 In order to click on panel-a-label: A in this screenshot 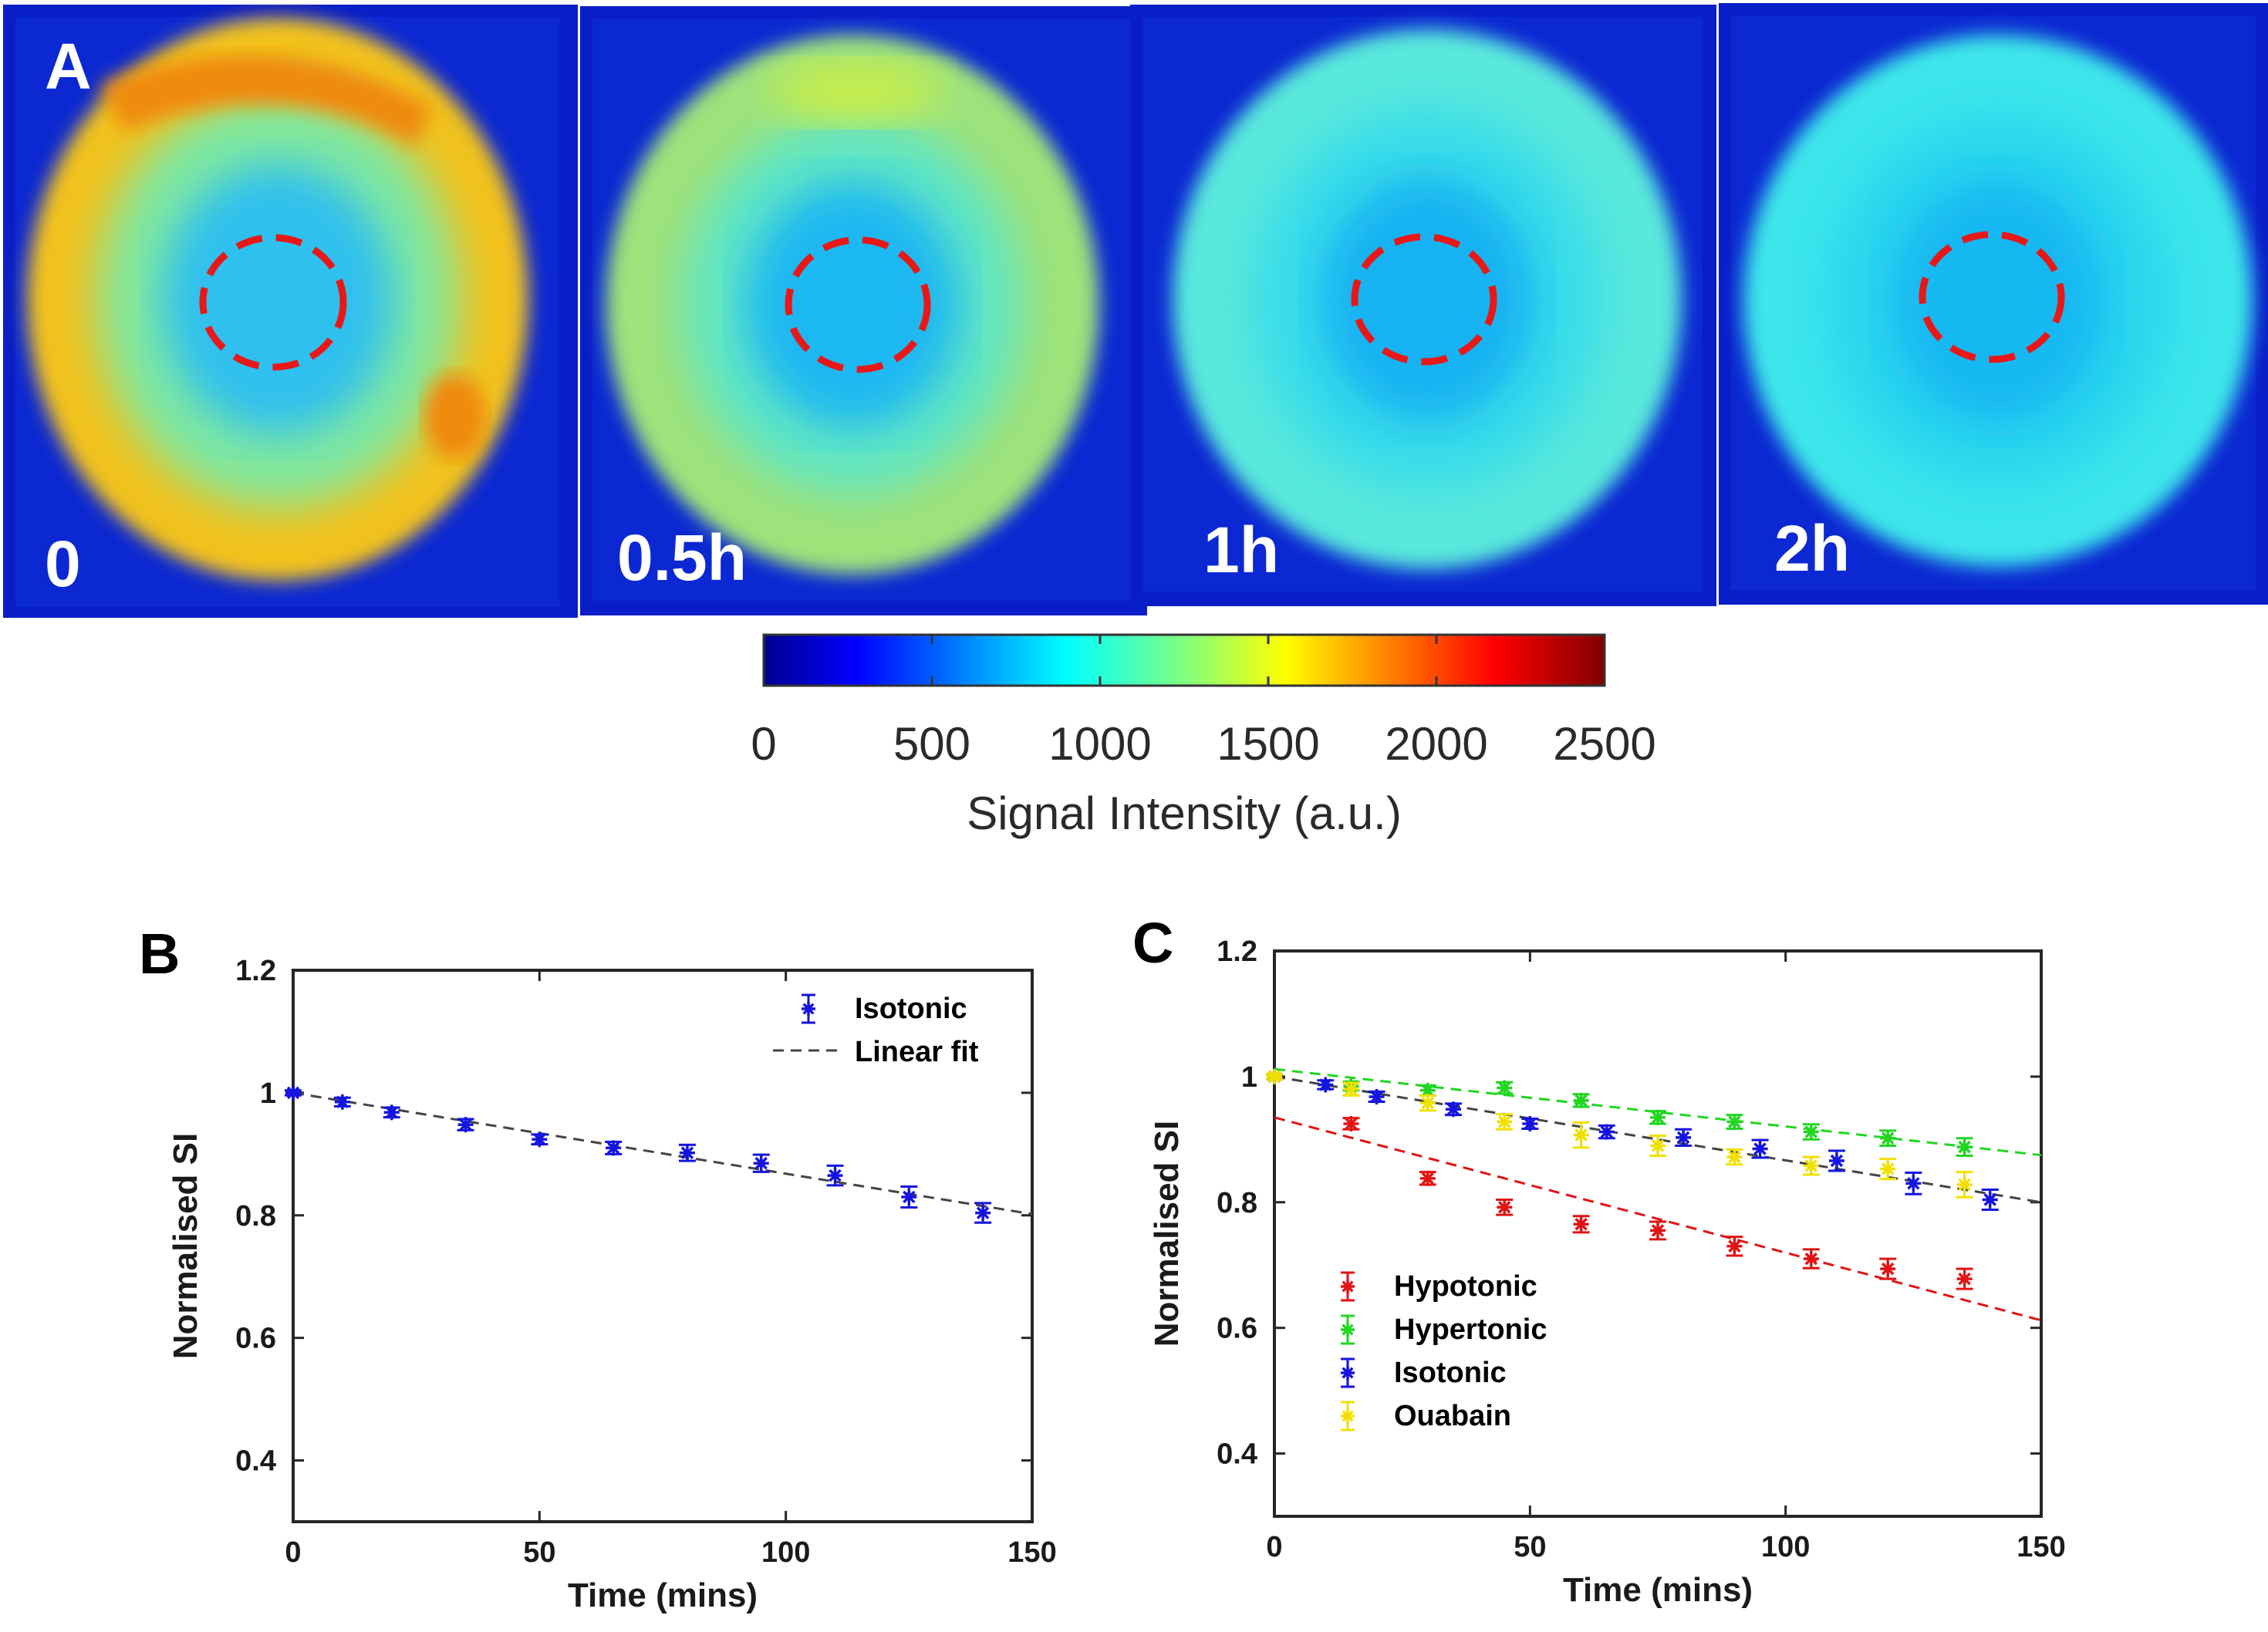, I will do `click(68, 66)`.